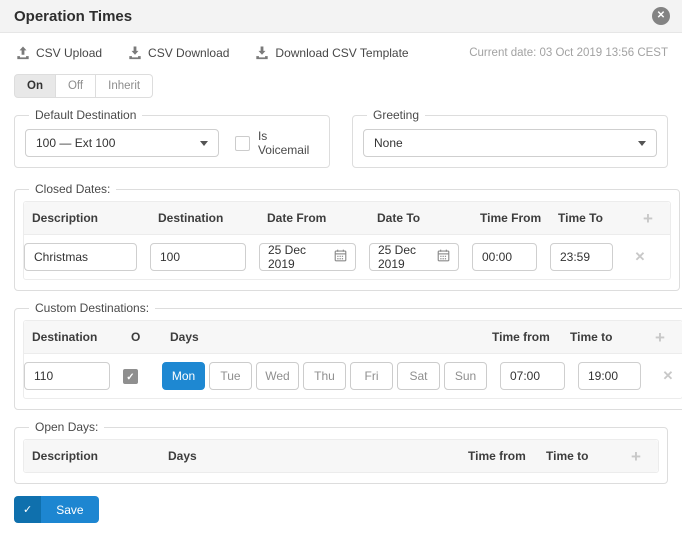 This screenshot has width=682, height=539. I want to click on date-from-value: 25 Dec 2019, so click(287, 257).